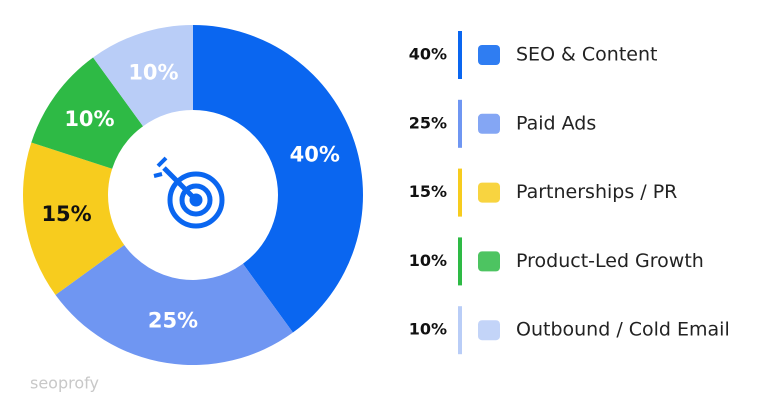  What do you see at coordinates (610, 261) in the screenshot?
I see `legend-label: Product-Led Growth` at bounding box center [610, 261].